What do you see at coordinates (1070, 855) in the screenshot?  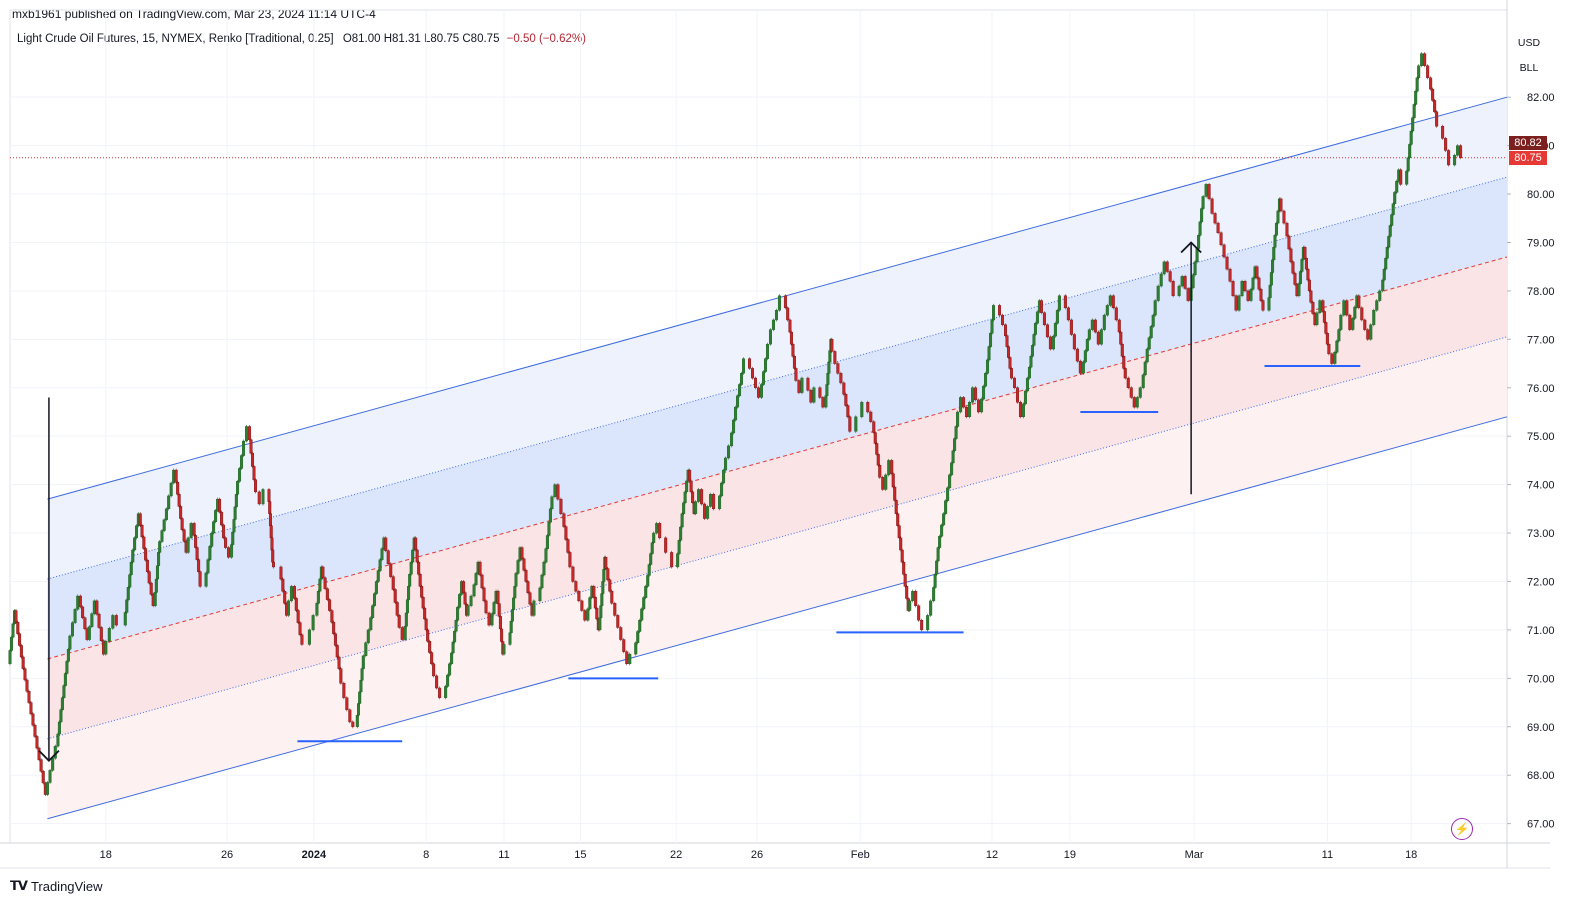 I see `x-tick-label: 19` at bounding box center [1070, 855].